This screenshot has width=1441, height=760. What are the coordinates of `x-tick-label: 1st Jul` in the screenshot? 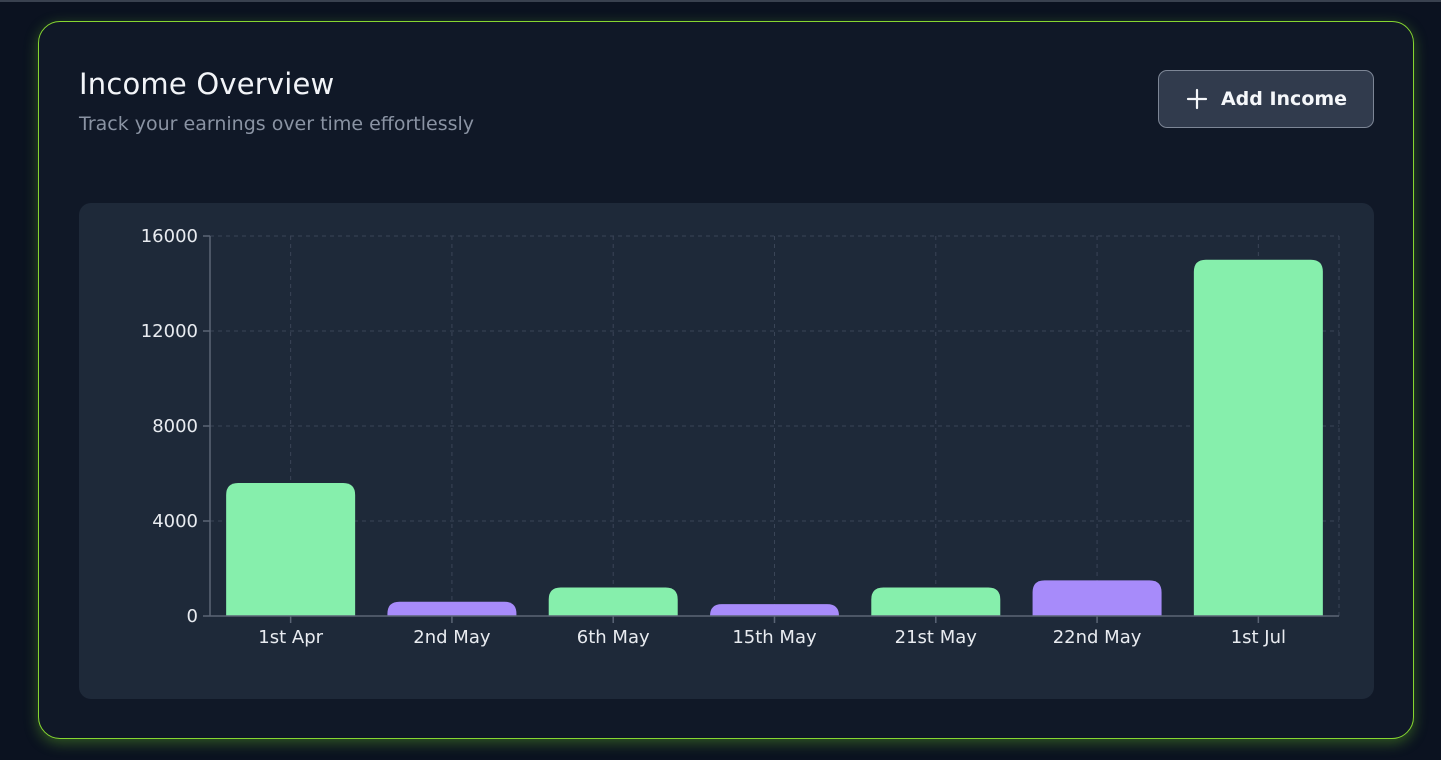 It's located at (1258, 637).